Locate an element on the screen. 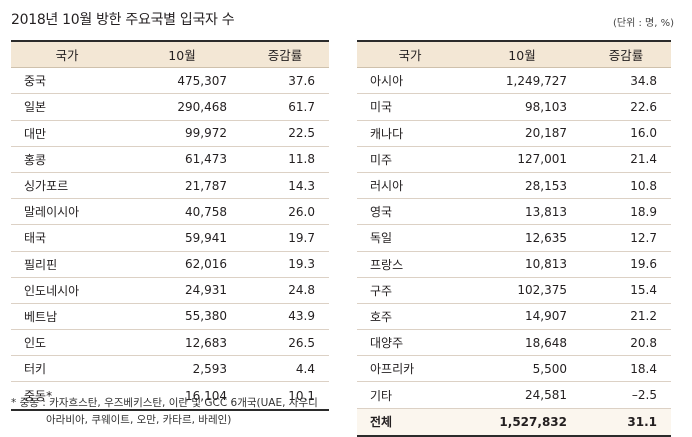 The width and height of the screenshot is (692, 437). value-cell: 1,527,832 is located at coordinates (533, 421).